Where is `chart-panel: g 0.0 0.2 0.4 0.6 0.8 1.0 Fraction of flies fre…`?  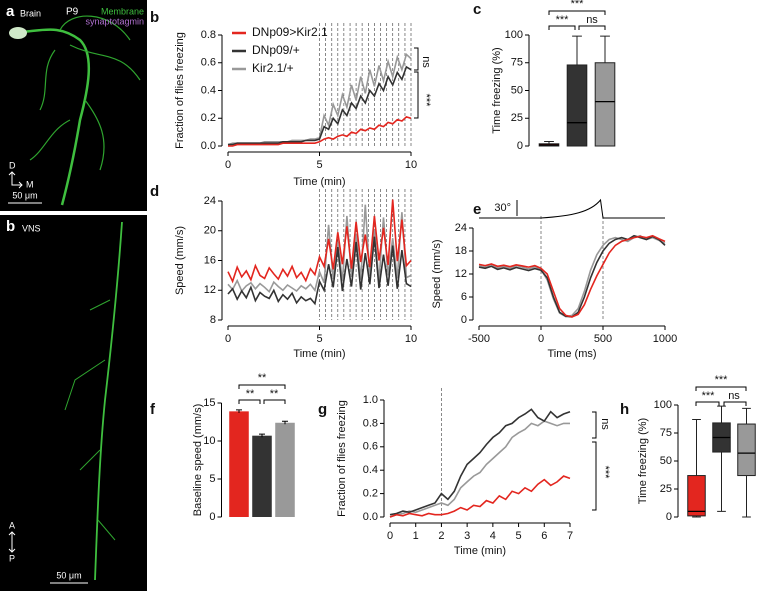
chart-panel: g 0.0 0.2 0.4 0.6 0.8 1.0 Fraction of flies fre… is located at coordinates (464, 472).